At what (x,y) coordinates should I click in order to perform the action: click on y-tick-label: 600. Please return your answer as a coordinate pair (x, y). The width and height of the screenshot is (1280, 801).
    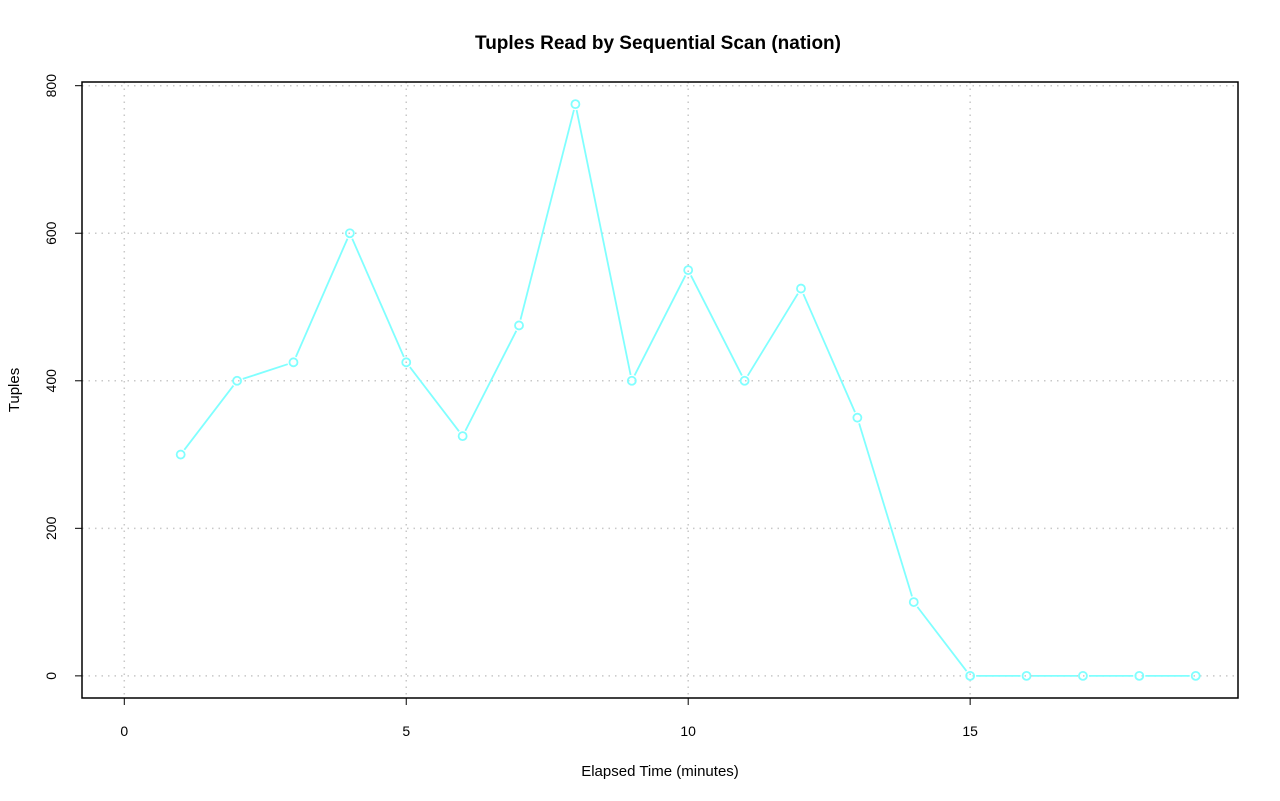
    Looking at the image, I should click on (51, 233).